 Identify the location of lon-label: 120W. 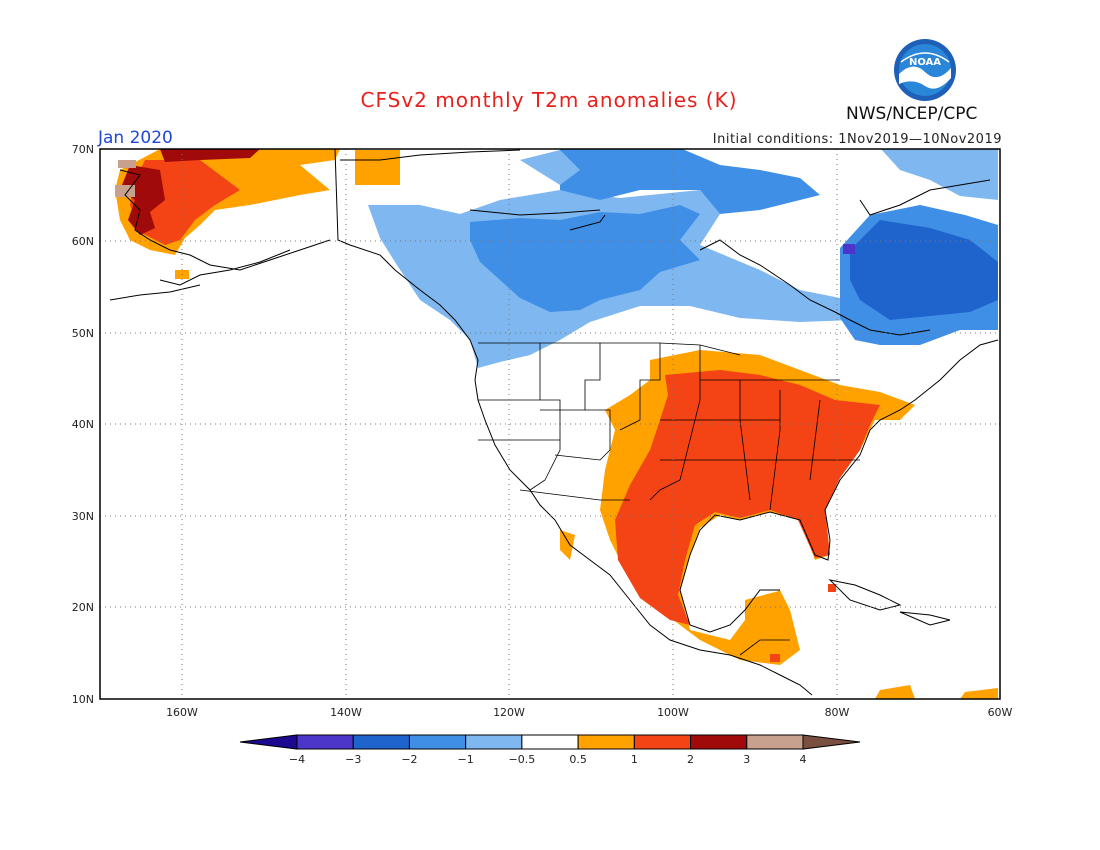
(509, 712).